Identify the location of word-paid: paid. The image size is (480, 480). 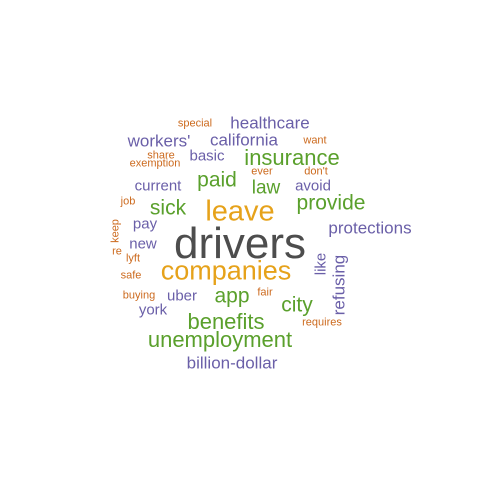
(217, 180).